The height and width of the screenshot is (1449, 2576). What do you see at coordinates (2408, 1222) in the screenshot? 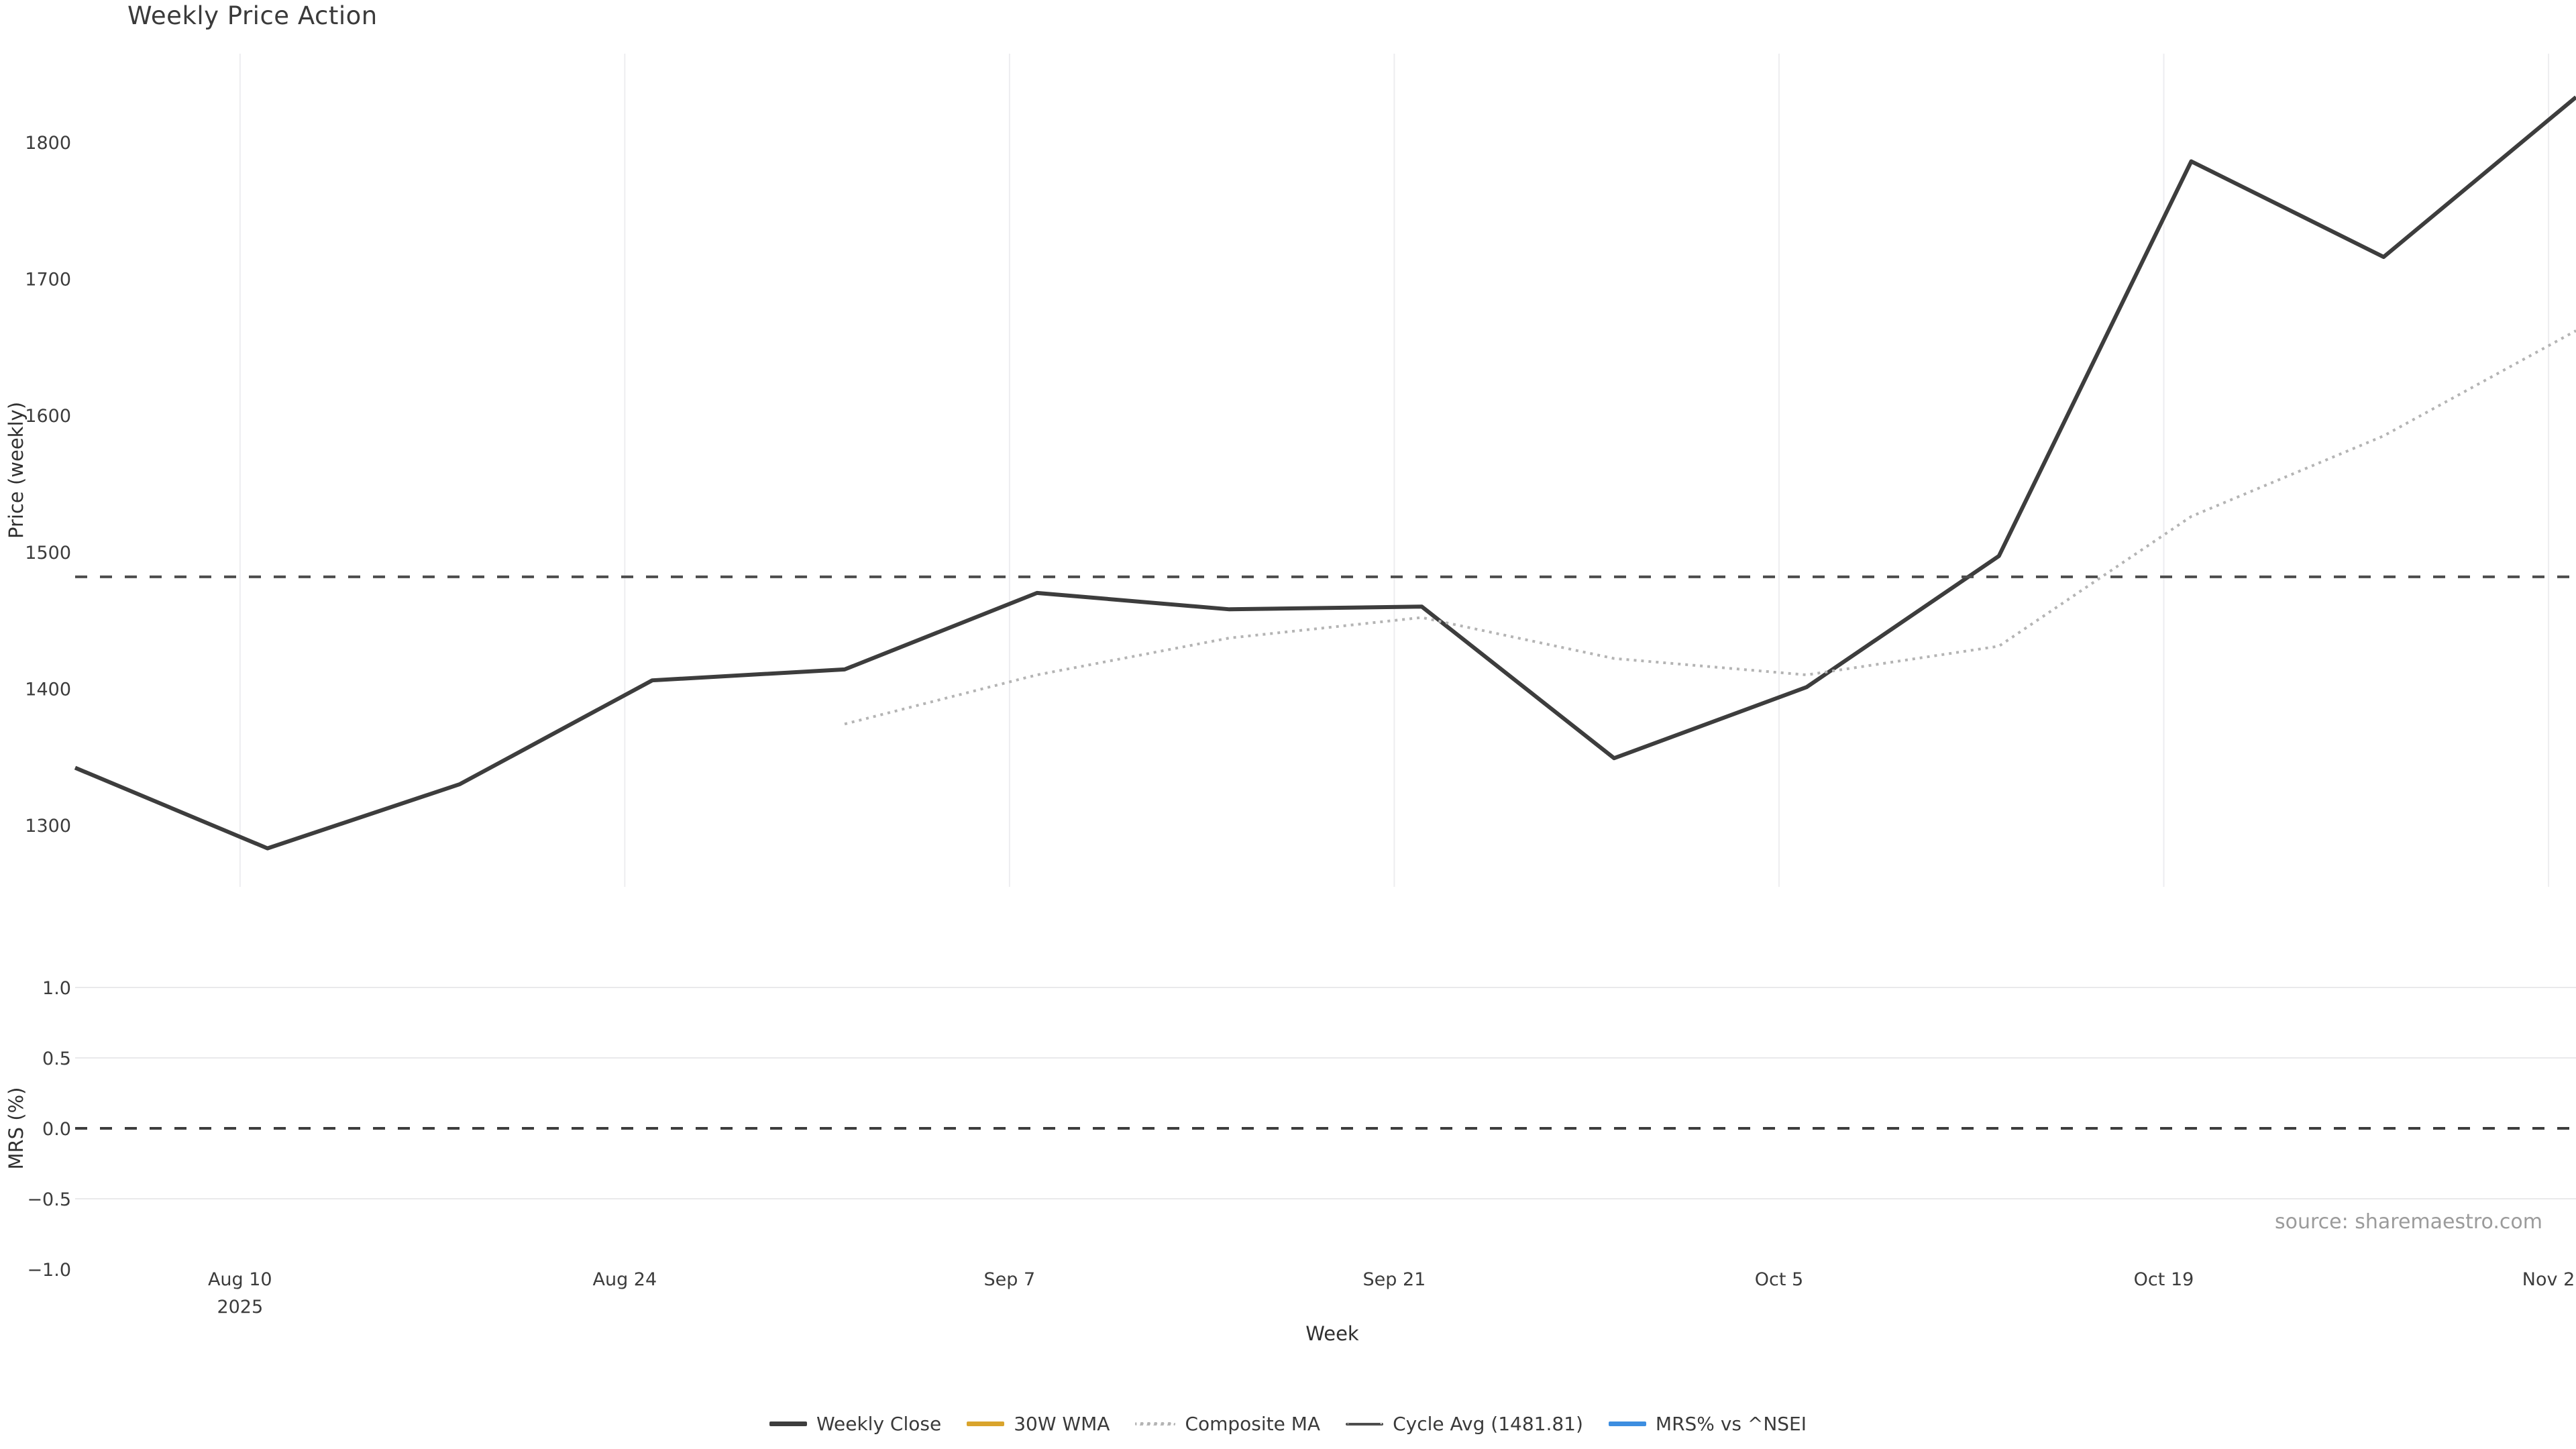
I see `source-note: source: sharemaestro.com` at bounding box center [2408, 1222].